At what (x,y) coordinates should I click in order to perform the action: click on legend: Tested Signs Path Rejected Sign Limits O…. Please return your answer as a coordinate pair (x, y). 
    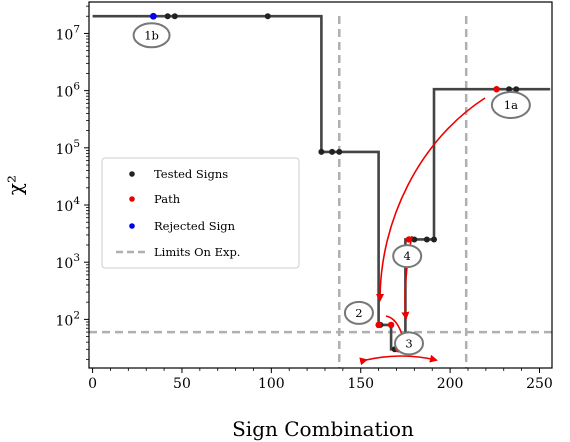
    Looking at the image, I should click on (200, 213).